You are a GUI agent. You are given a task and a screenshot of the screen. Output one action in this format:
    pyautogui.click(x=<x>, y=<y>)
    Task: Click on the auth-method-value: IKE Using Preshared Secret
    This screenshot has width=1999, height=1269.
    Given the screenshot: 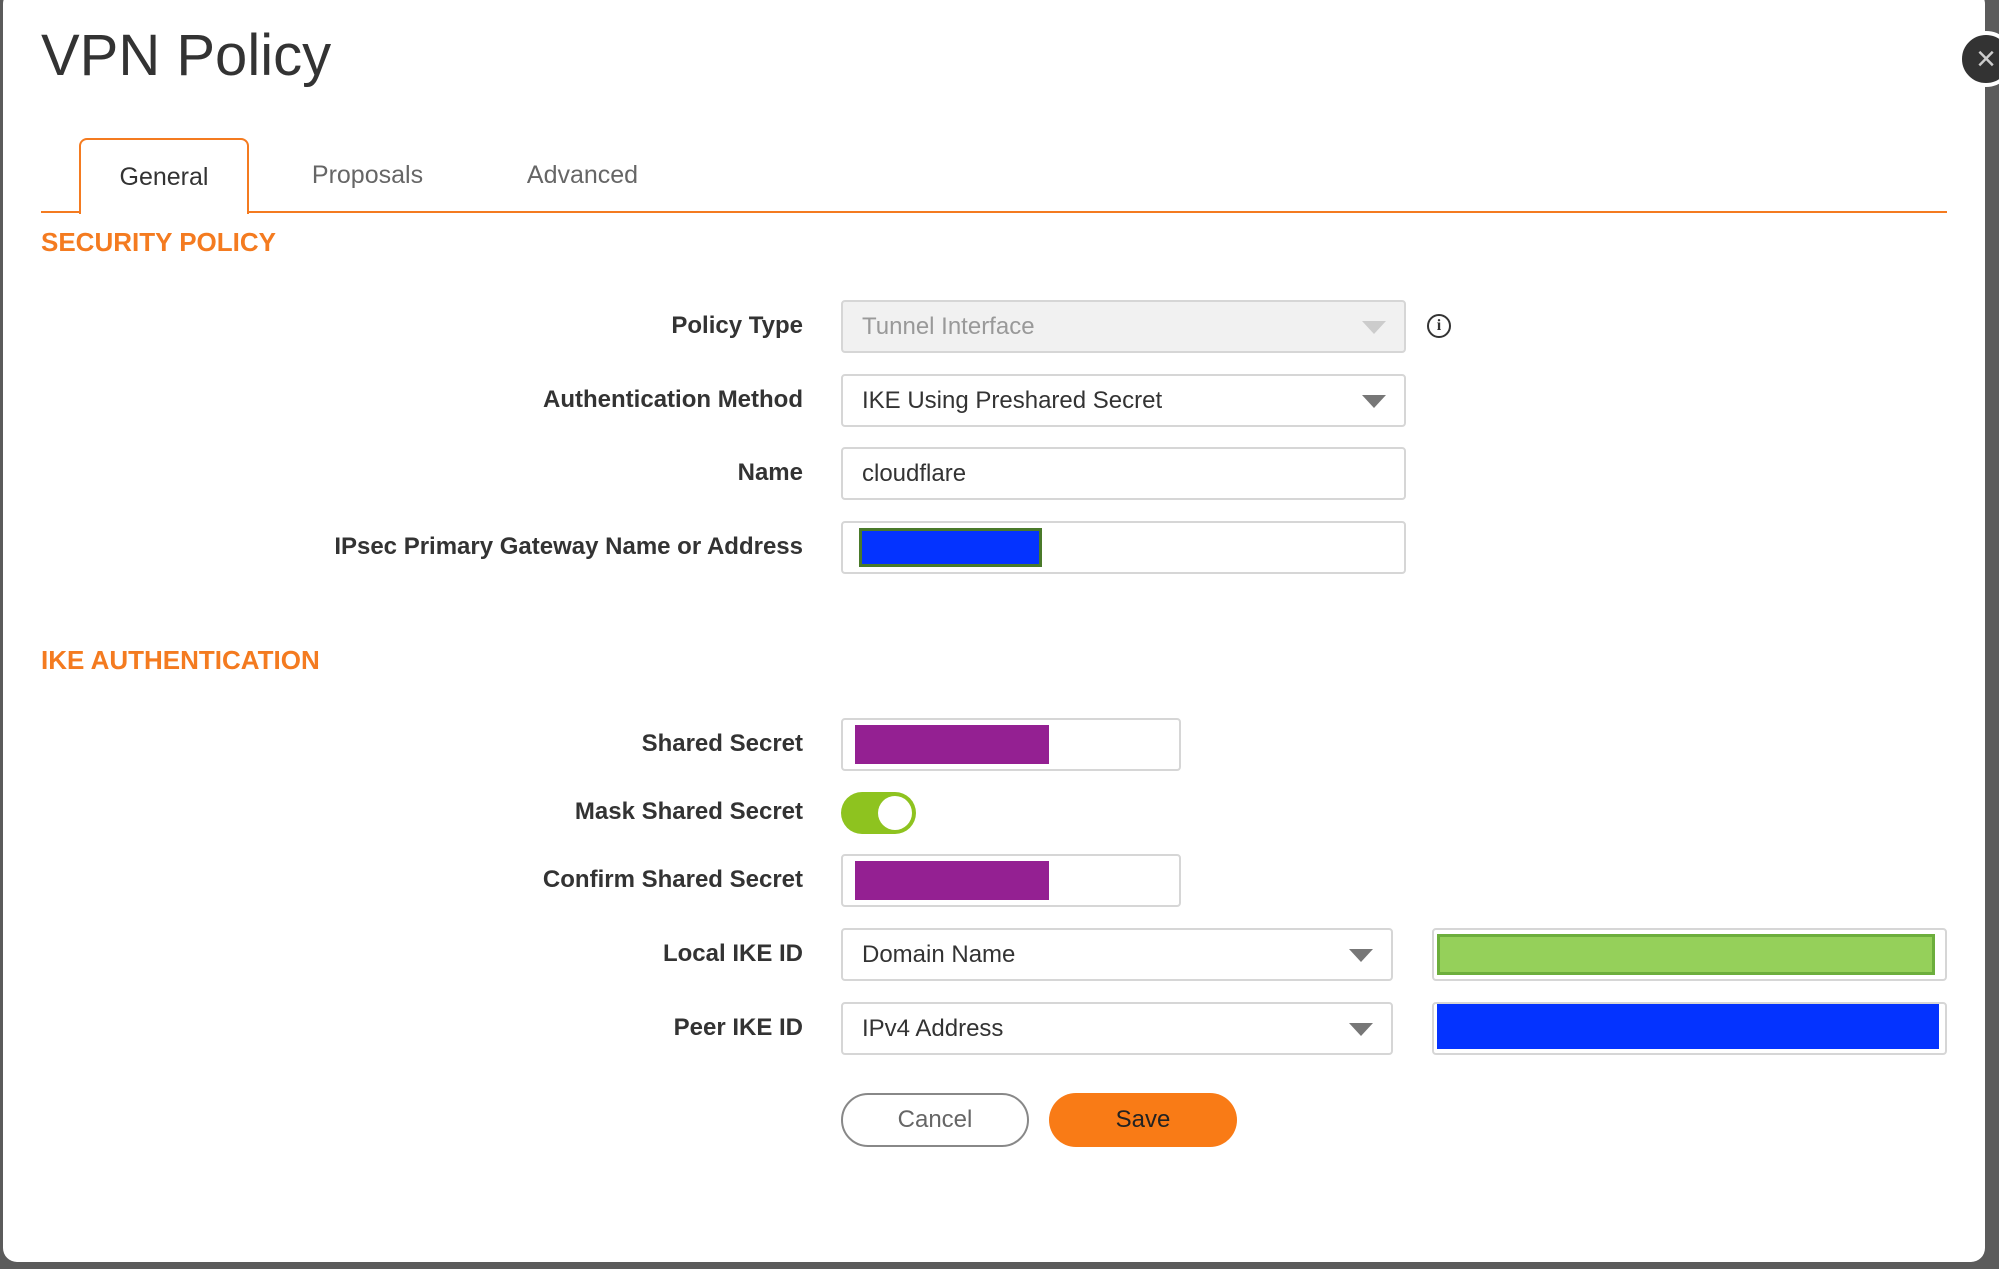 What is the action you would take?
    pyautogui.click(x=1012, y=400)
    